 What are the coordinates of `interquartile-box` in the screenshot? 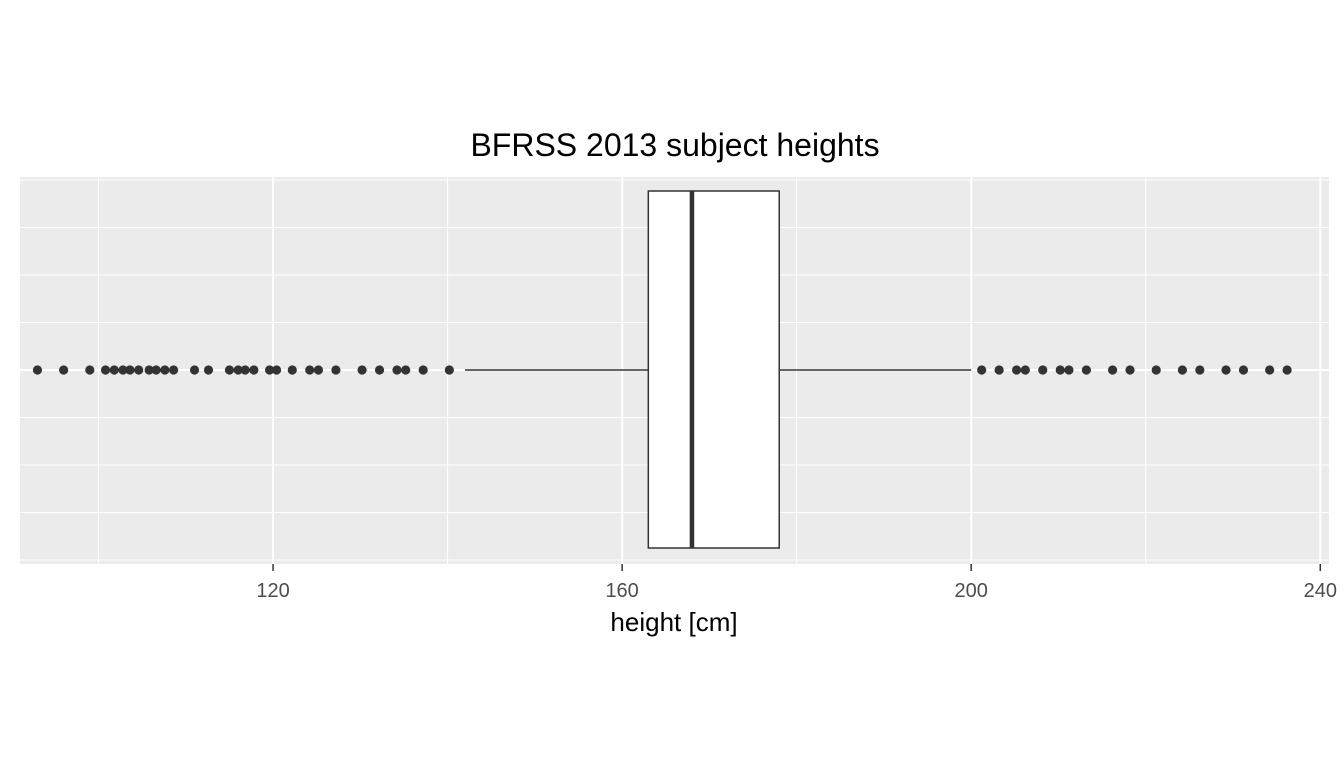 It's located at (713, 369).